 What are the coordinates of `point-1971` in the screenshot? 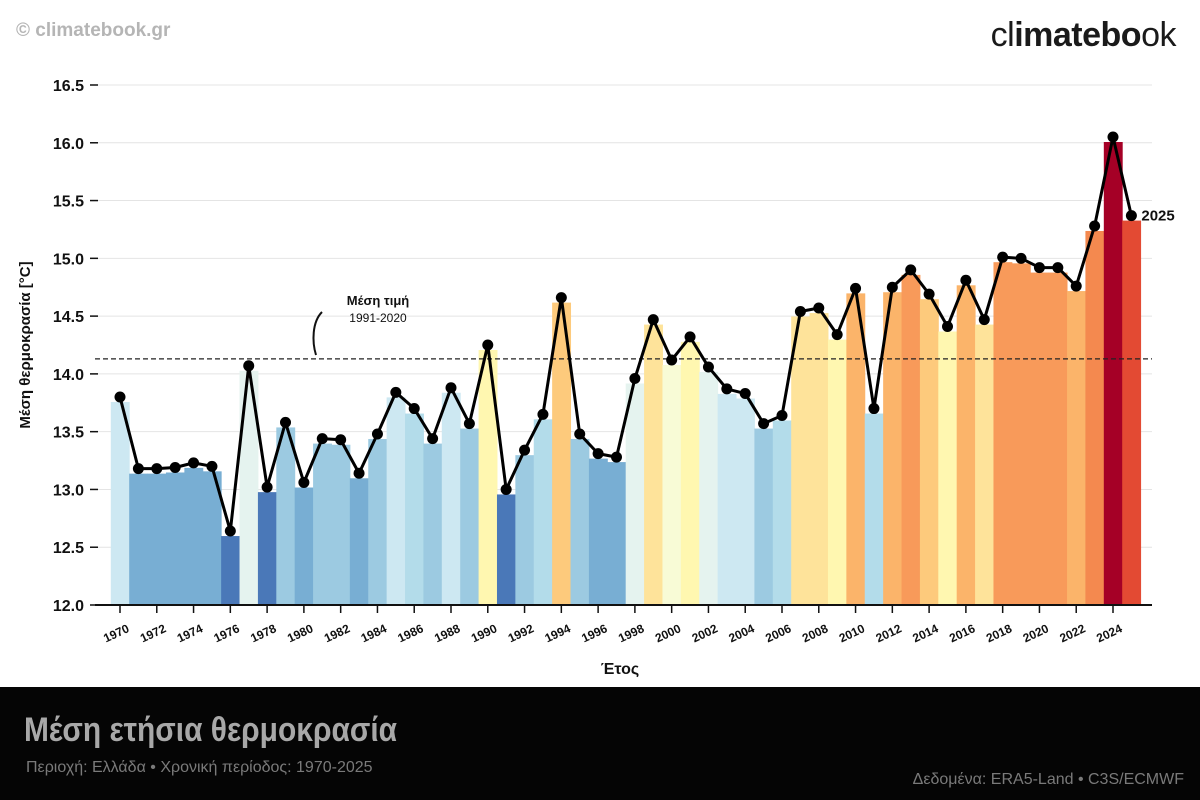 It's located at (138, 469).